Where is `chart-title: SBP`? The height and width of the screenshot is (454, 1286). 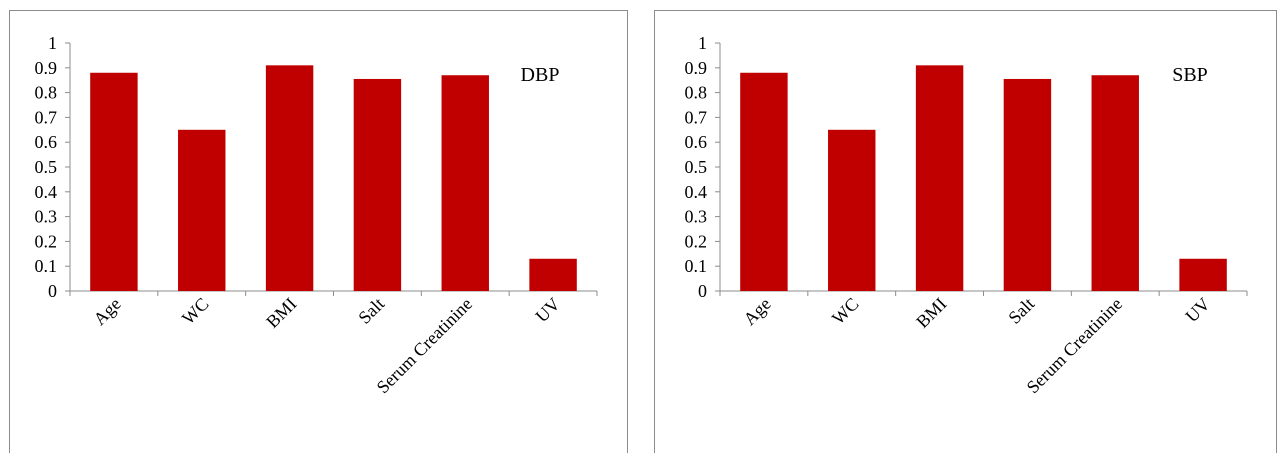
chart-title: SBP is located at coordinates (1190, 75).